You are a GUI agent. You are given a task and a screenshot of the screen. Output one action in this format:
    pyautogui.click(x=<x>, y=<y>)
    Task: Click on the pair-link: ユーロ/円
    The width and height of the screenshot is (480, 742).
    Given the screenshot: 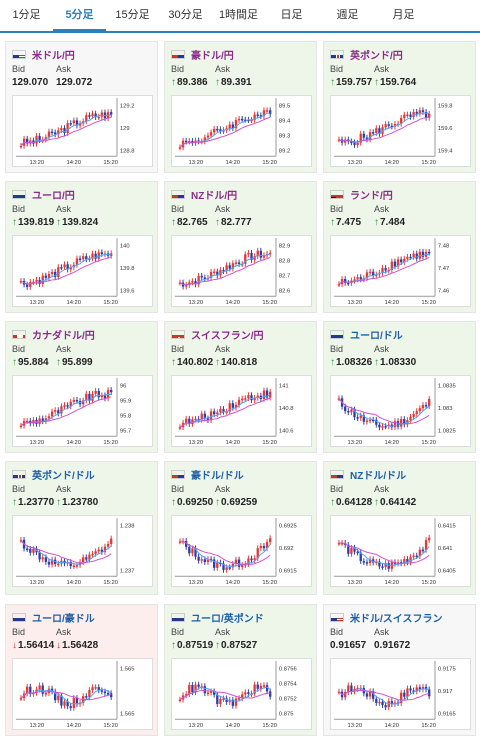 What is the action you would take?
    pyautogui.click(x=53, y=196)
    